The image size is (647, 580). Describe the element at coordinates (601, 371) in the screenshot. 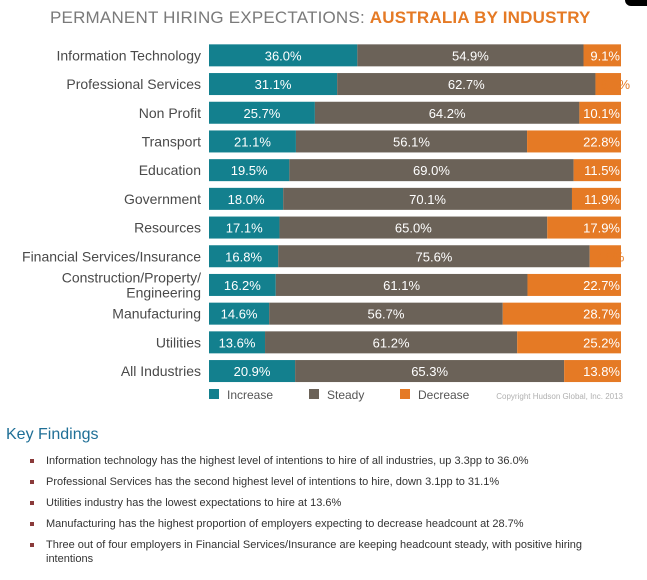

I see `data-label: 13.8%` at that location.